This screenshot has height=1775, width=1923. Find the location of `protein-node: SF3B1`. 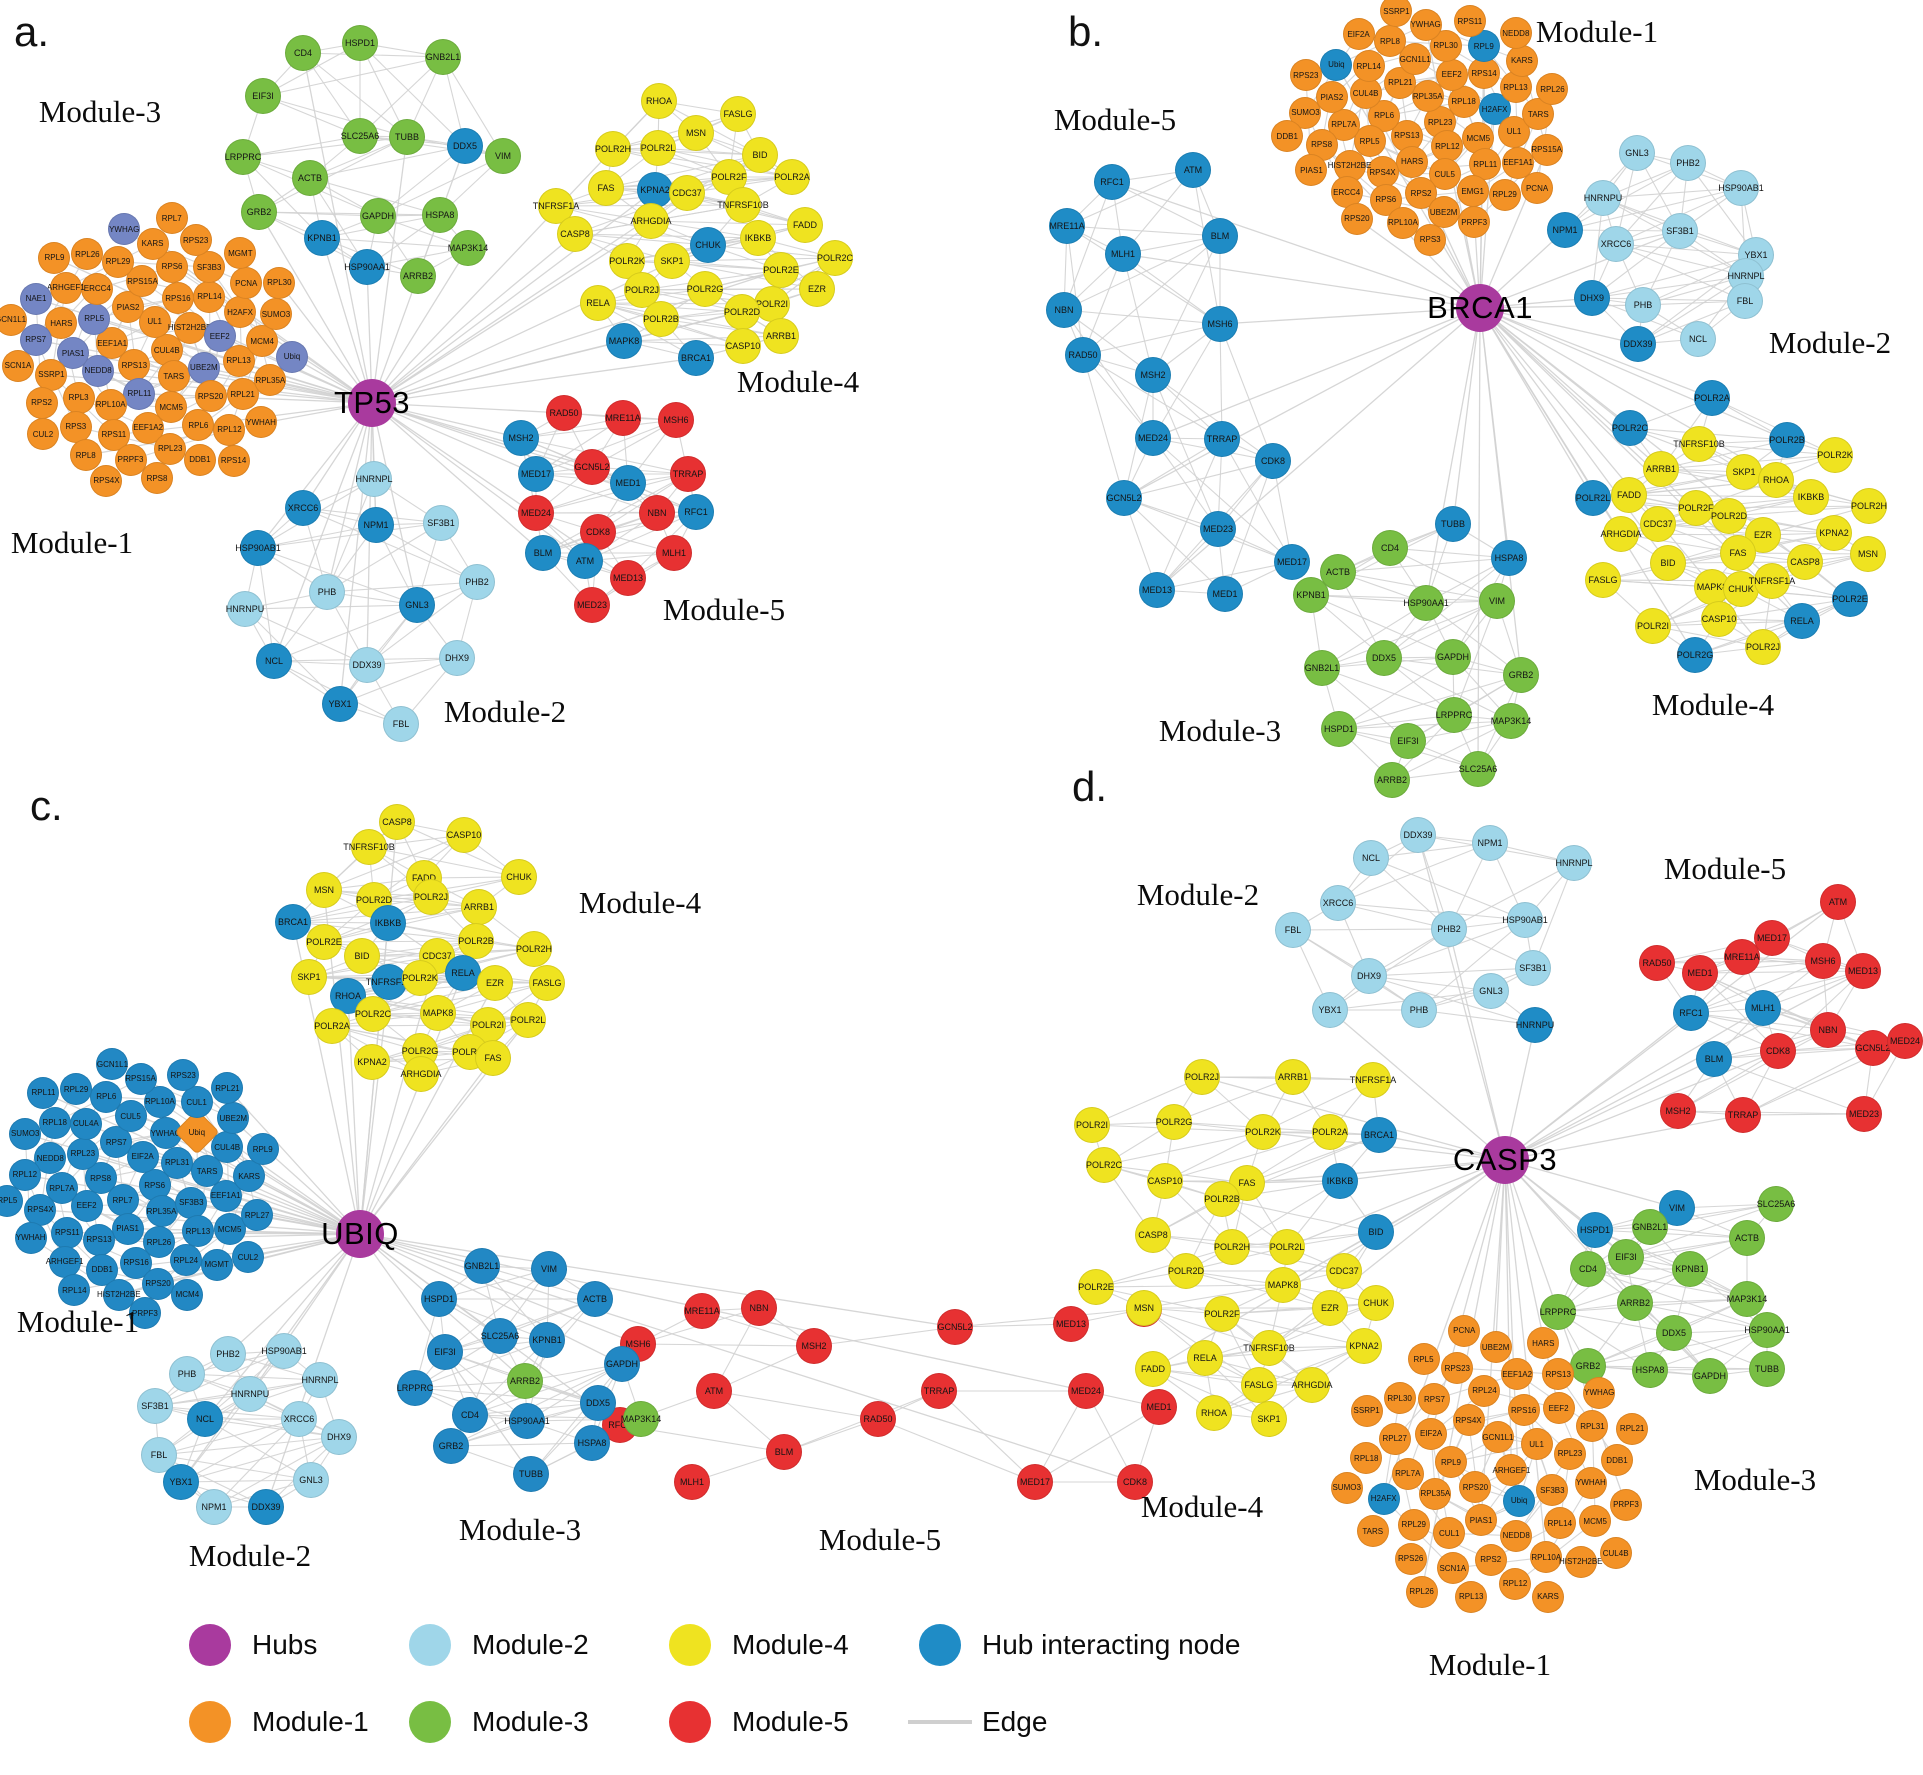

protein-node: SF3B1 is located at coordinates (1680, 231).